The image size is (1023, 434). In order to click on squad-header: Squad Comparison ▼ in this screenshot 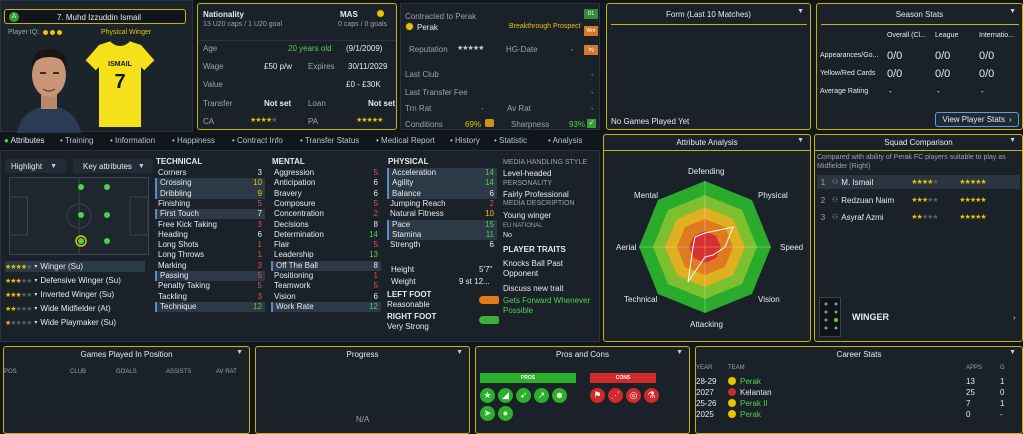, I will do `click(918, 142)`.